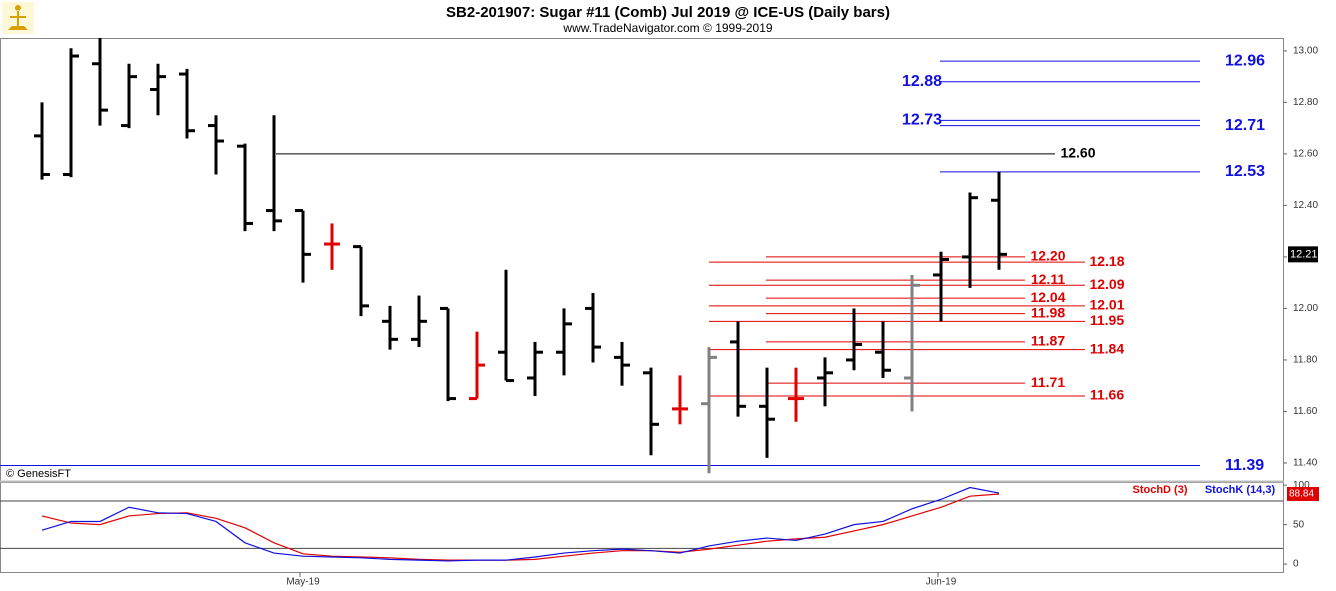 Image resolution: width=1336 pixels, height=591 pixels. Describe the element at coordinates (1106, 305) in the screenshot. I see `level-label: 12.01` at that location.